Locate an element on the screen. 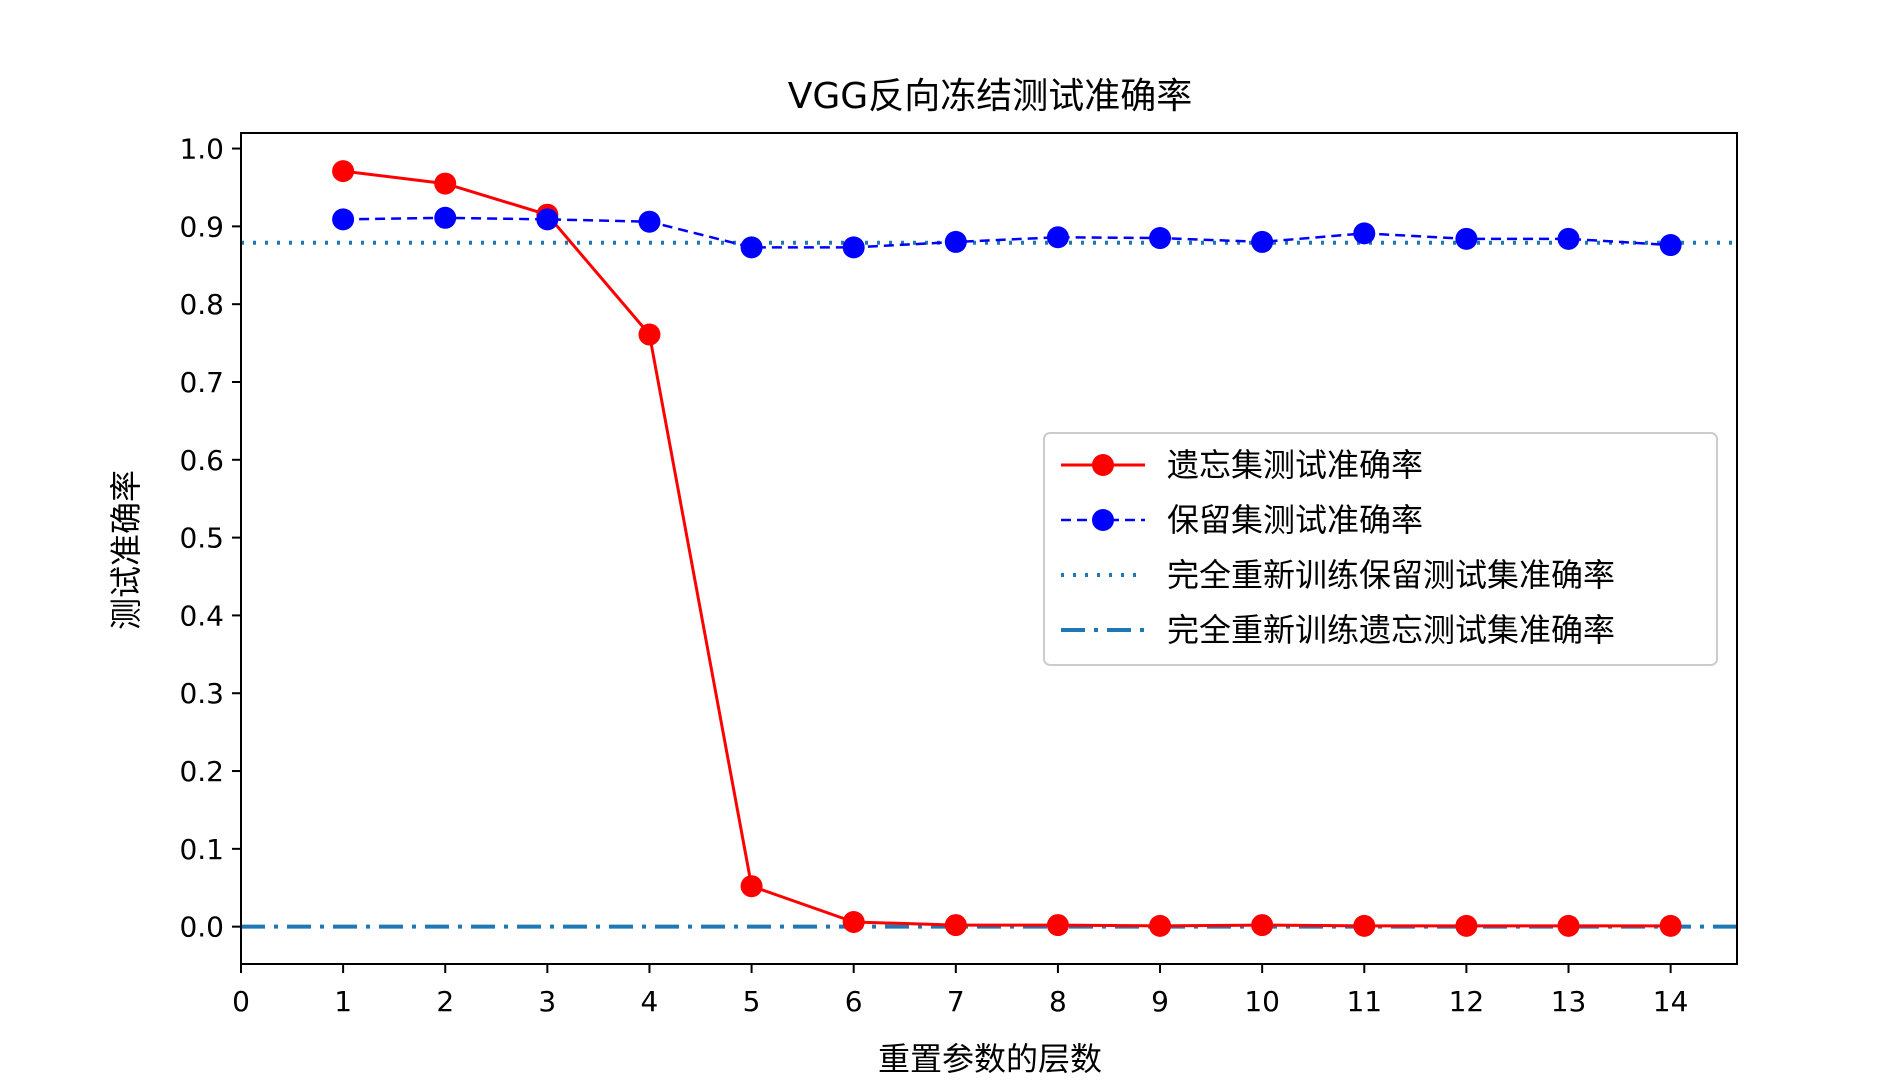  y-tick-label: 0.4 is located at coordinates (201, 615).